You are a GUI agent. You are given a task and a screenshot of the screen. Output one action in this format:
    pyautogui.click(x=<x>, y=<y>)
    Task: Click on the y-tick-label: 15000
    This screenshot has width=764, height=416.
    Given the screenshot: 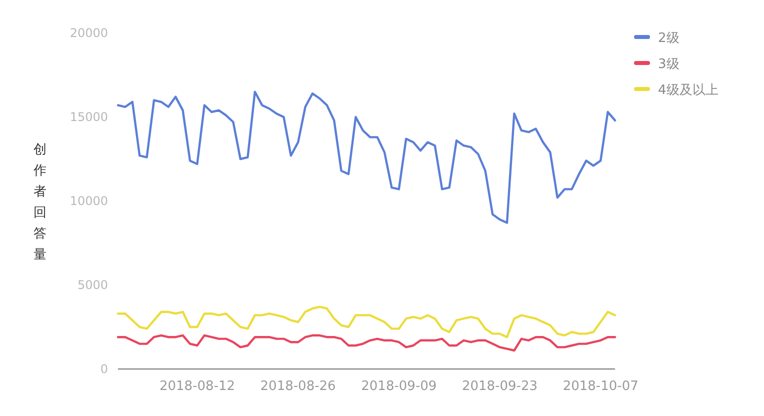 What is the action you would take?
    pyautogui.click(x=89, y=117)
    